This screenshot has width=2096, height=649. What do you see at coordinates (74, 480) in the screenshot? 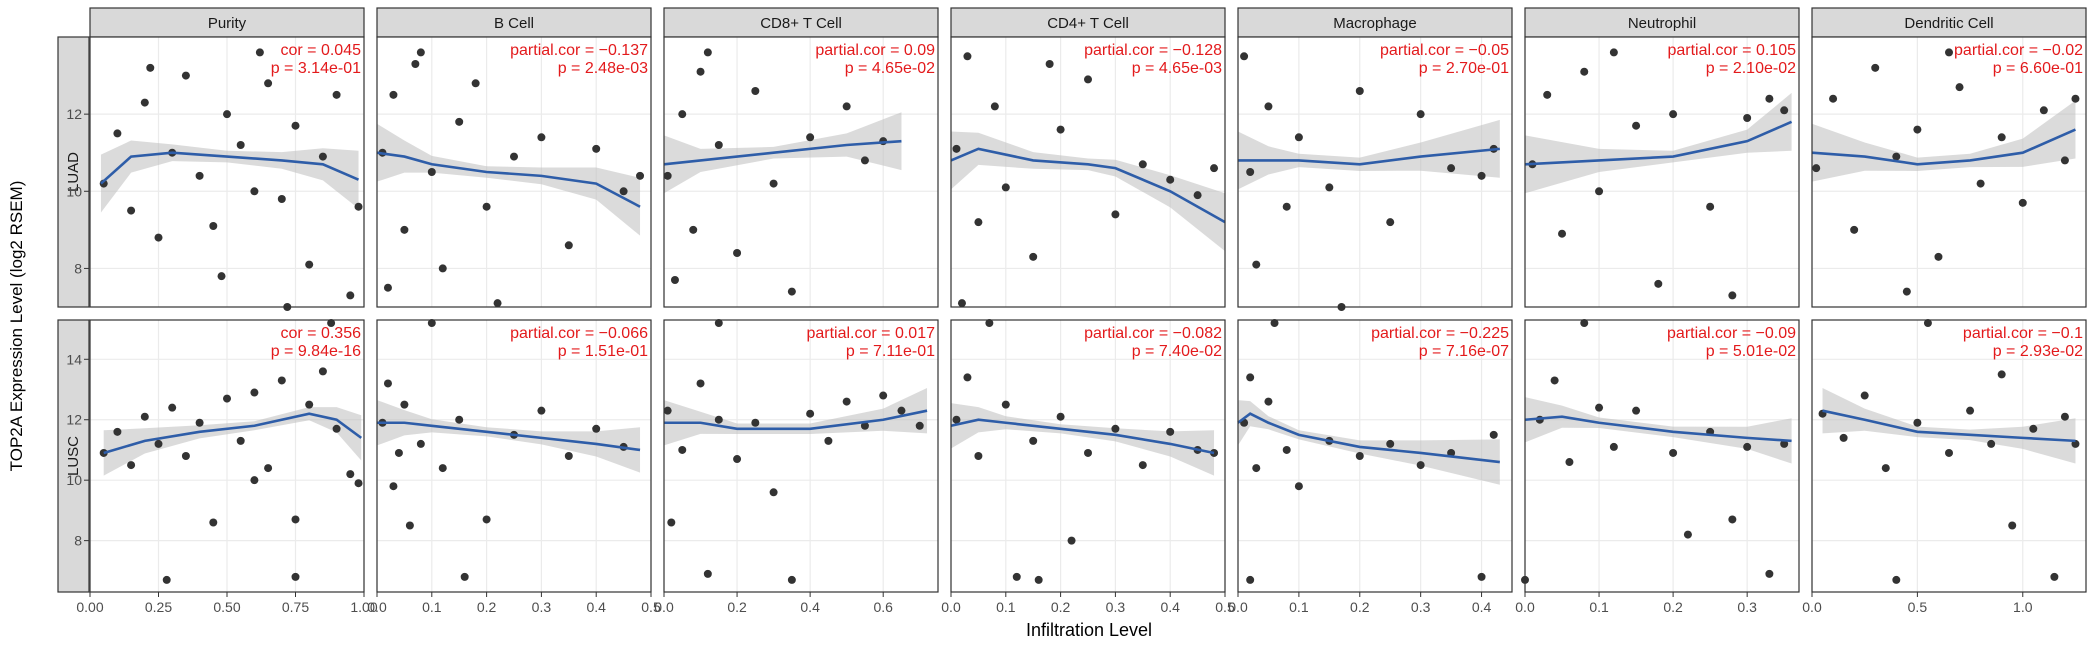
I see `y-tick-label: 10` at bounding box center [74, 480].